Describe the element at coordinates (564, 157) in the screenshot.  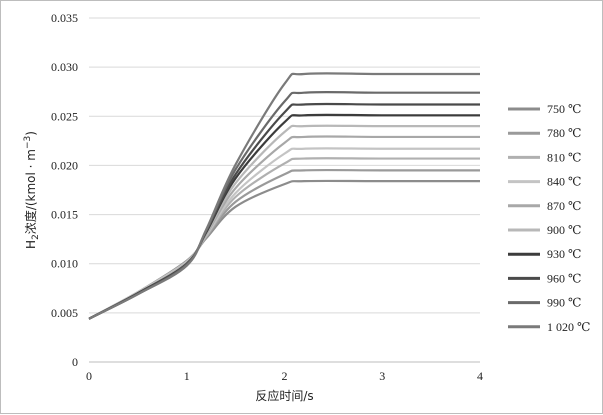
I see `legend-label: 810 ℃` at that location.